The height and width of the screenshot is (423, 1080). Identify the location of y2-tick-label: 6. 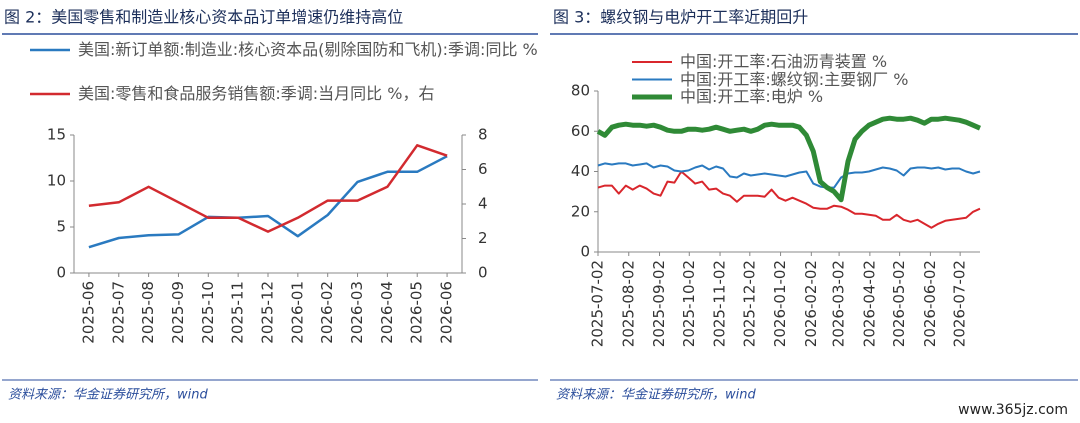
(483, 169).